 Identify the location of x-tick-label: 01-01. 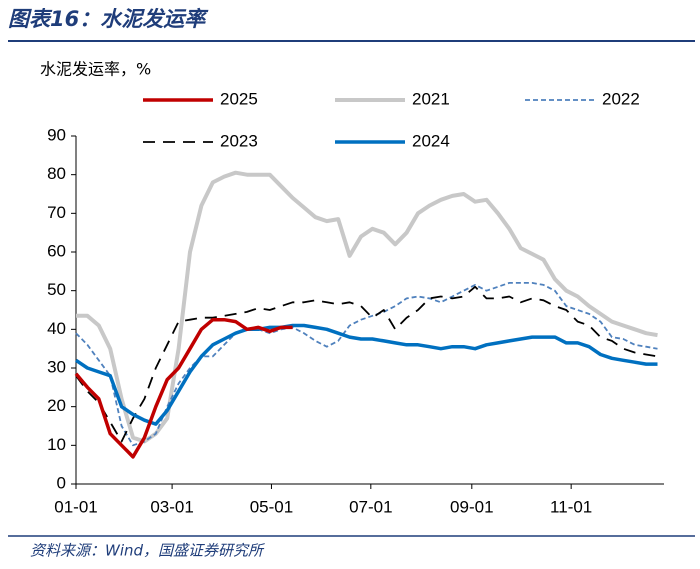
(75, 506).